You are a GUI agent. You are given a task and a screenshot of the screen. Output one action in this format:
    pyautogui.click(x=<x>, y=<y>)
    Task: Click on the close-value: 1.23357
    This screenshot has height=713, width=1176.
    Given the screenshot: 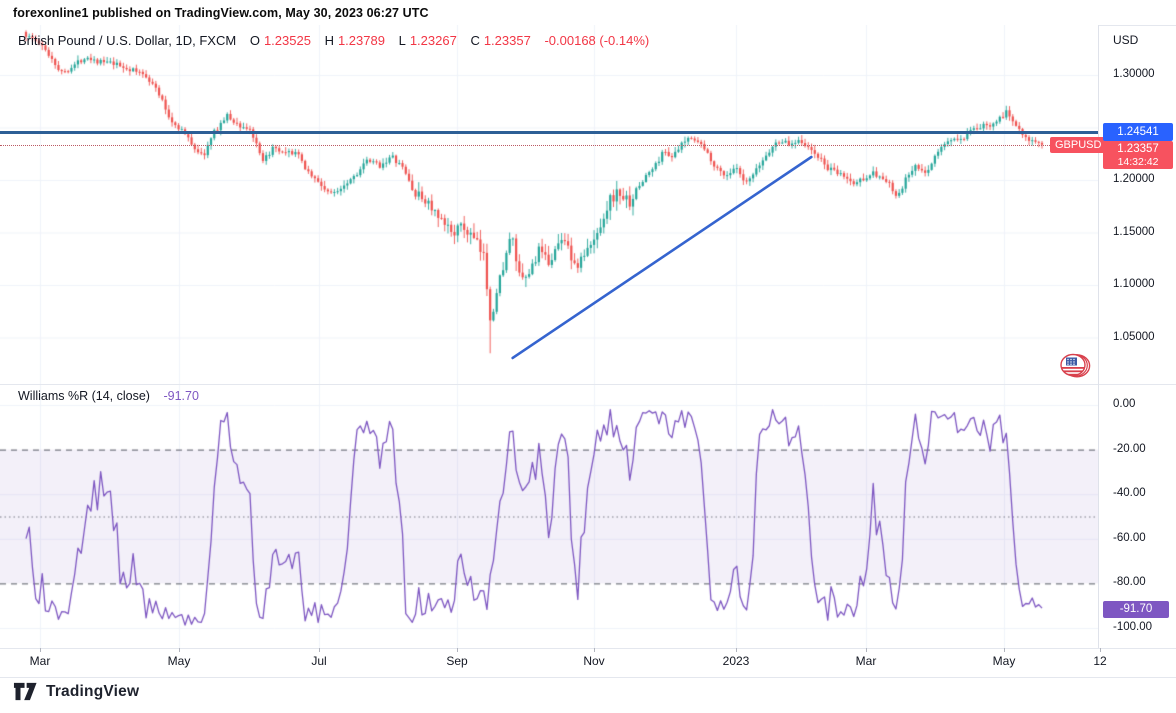 What is the action you would take?
    pyautogui.click(x=507, y=40)
    